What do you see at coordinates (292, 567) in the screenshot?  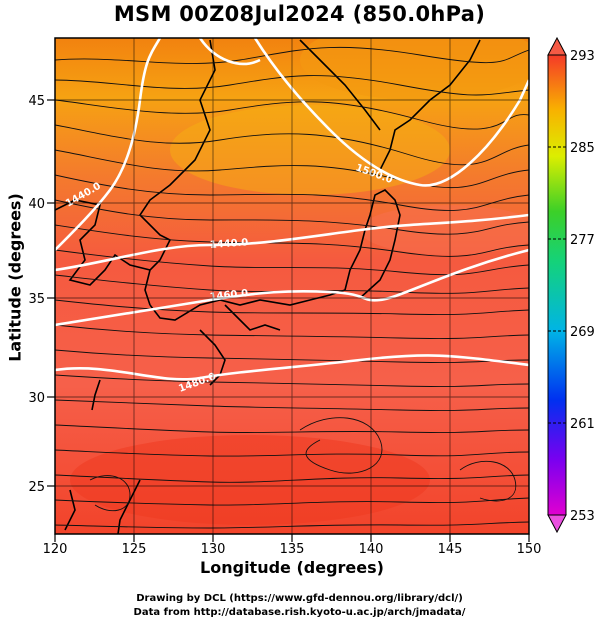 I see `x-axis-label: Longitude (degrees)` at bounding box center [292, 567].